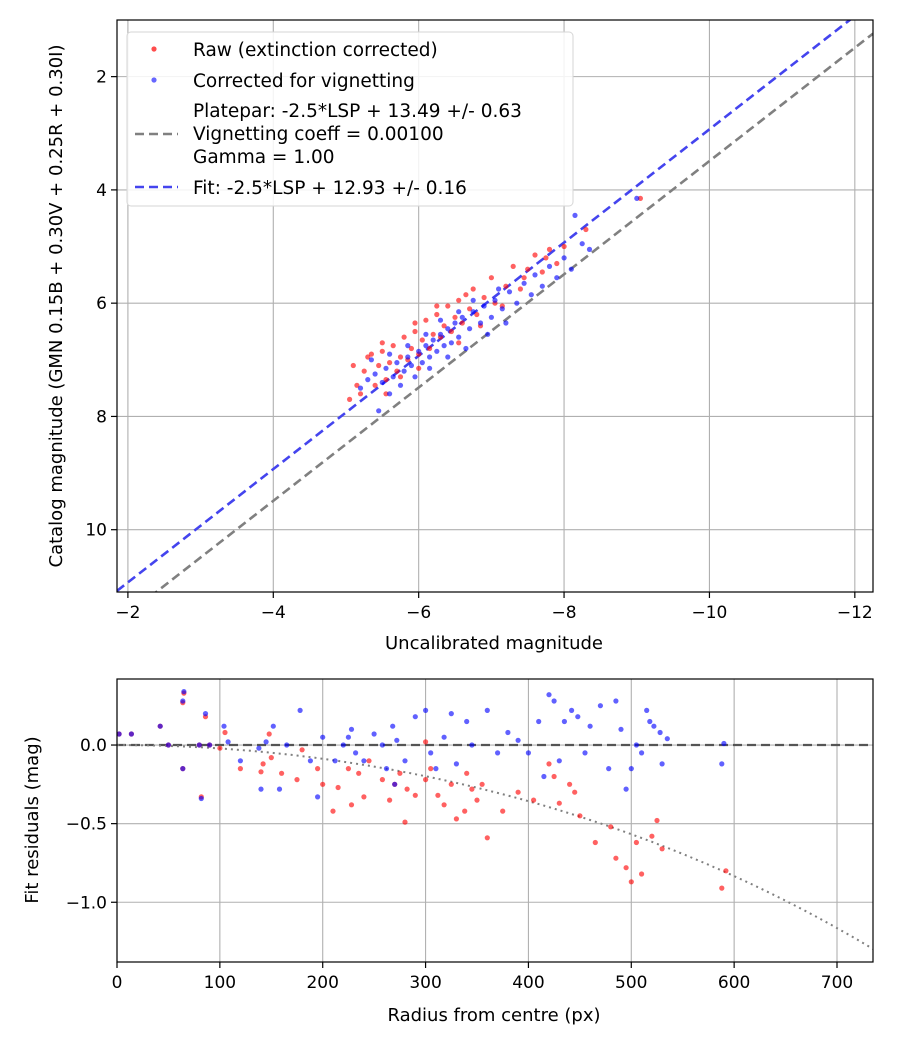 Image resolution: width=900 pixels, height=1050 pixels. I want to click on legend-raw-label: Raw (extinction corrected), so click(315, 50).